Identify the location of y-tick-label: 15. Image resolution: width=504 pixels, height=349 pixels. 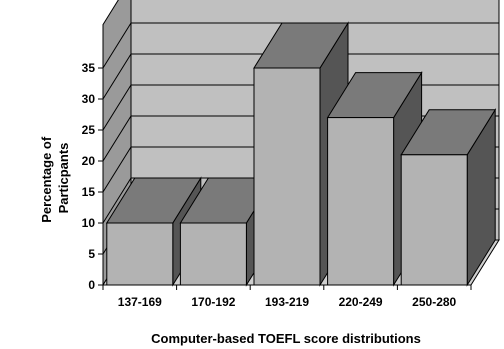
(89, 192).